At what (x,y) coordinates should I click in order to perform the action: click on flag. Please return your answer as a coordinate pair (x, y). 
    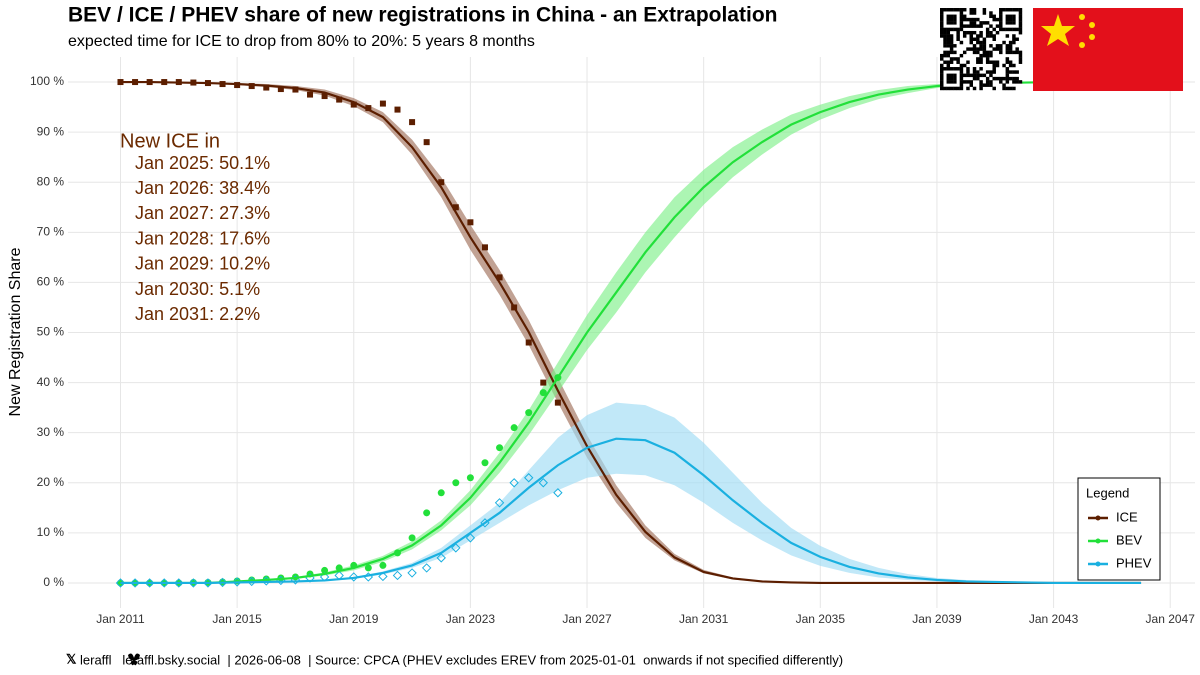
    Looking at the image, I should click on (1108, 49).